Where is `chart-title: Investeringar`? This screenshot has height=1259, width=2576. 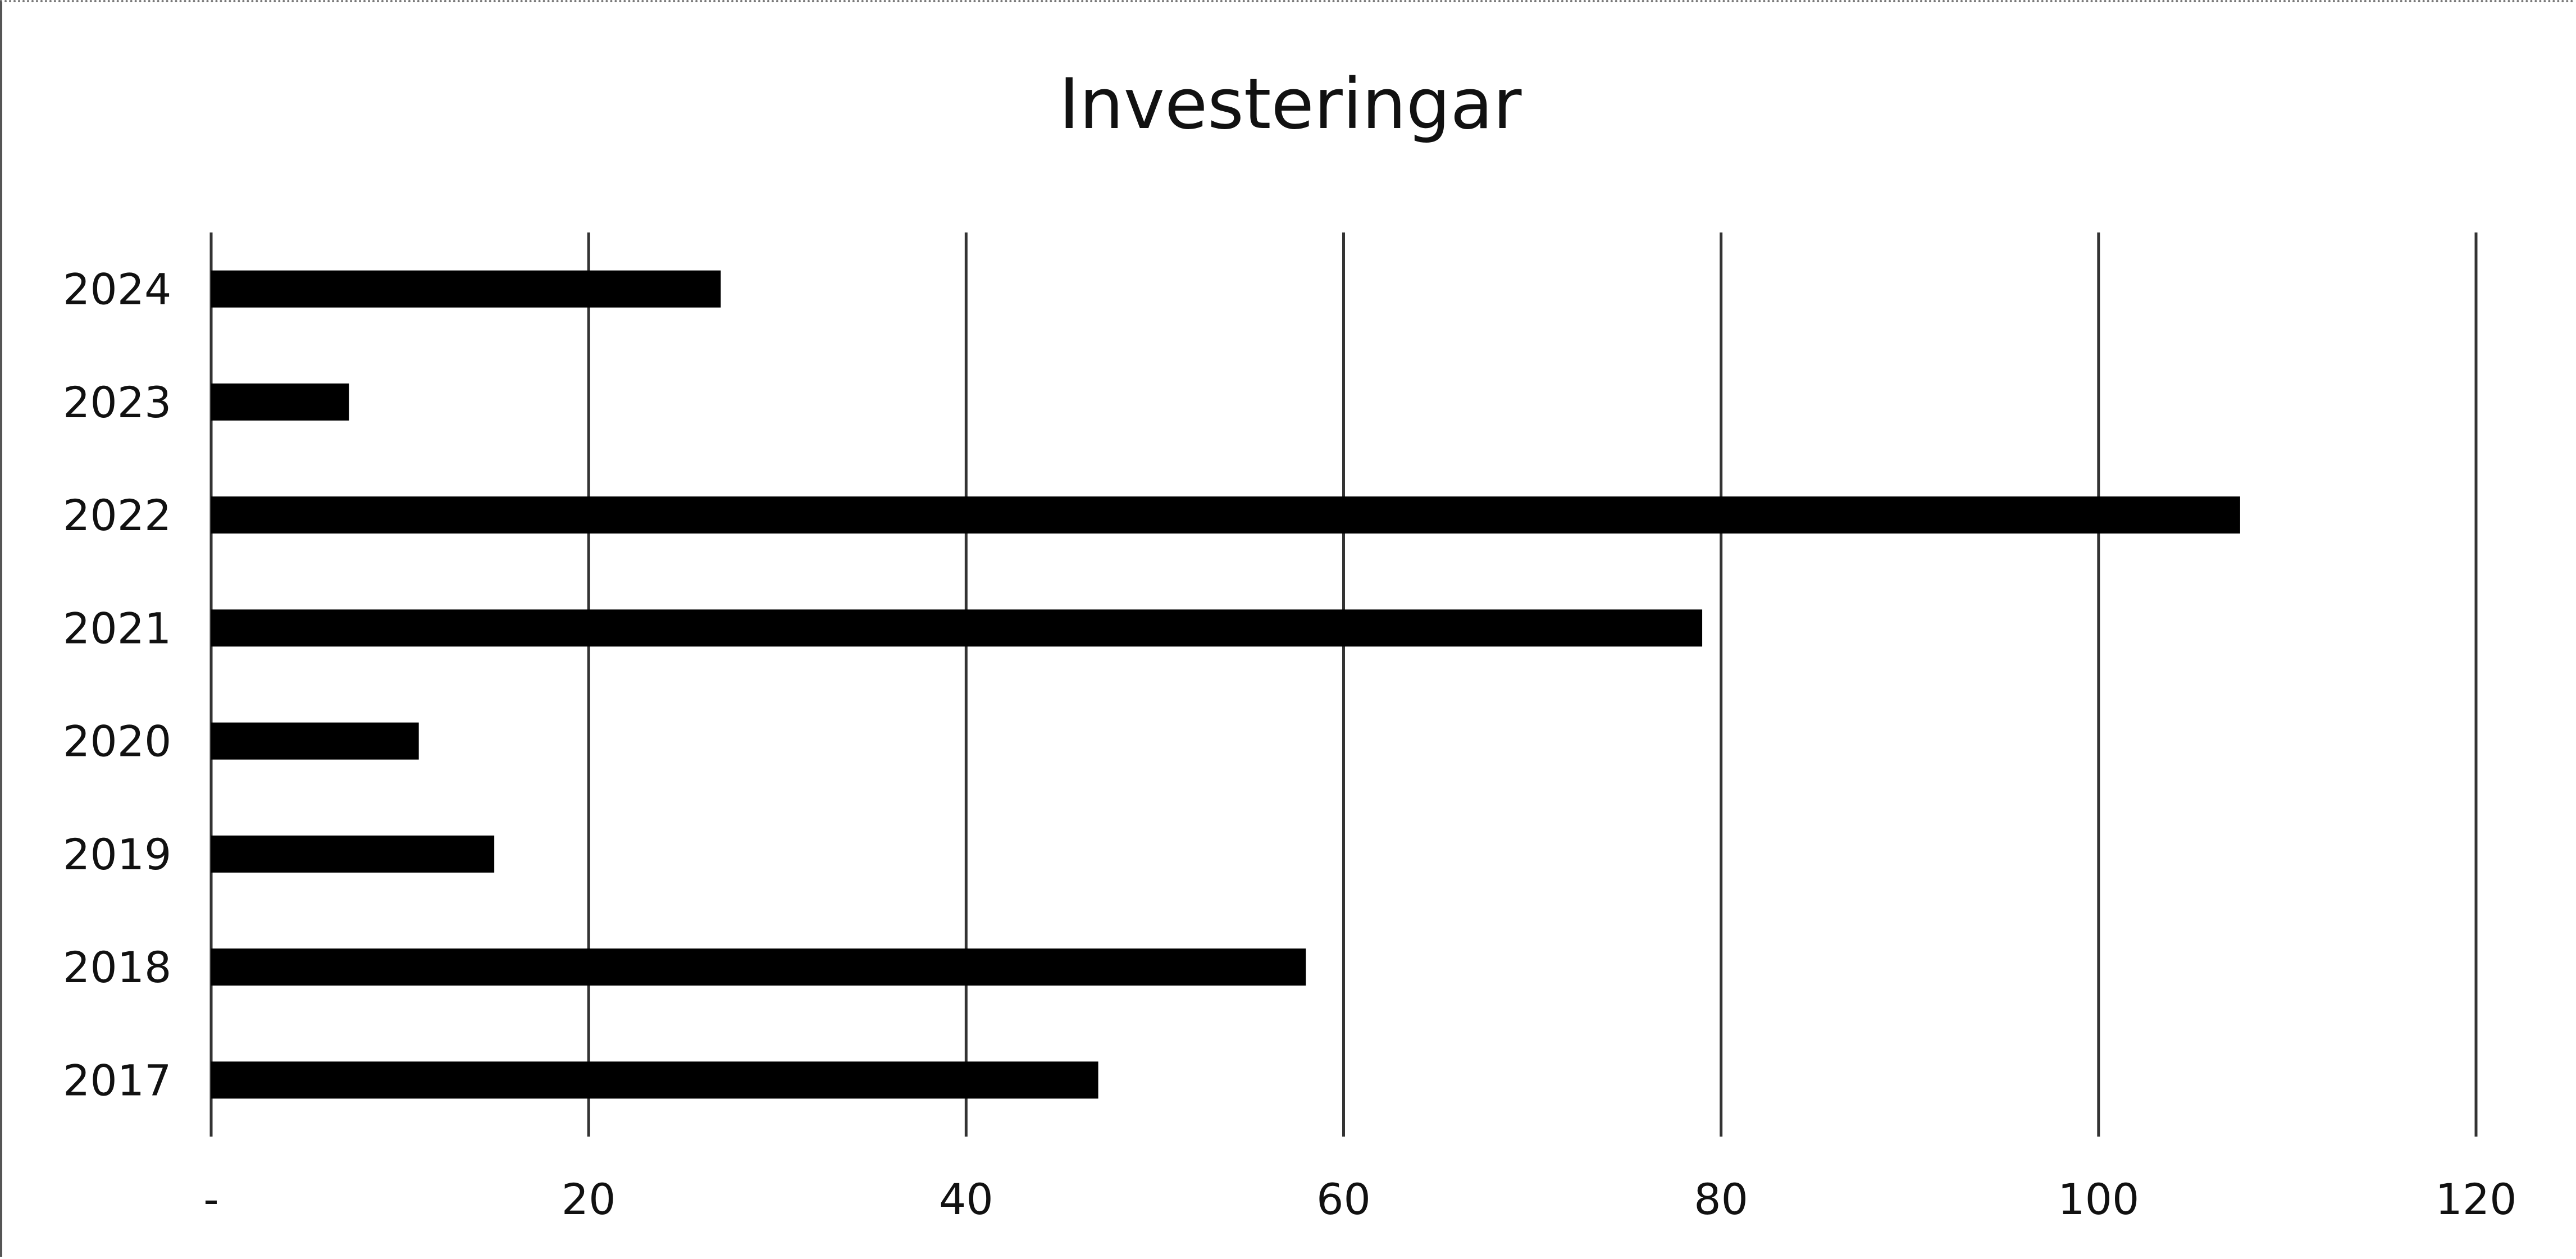 chart-title: Investeringar is located at coordinates (1290, 104).